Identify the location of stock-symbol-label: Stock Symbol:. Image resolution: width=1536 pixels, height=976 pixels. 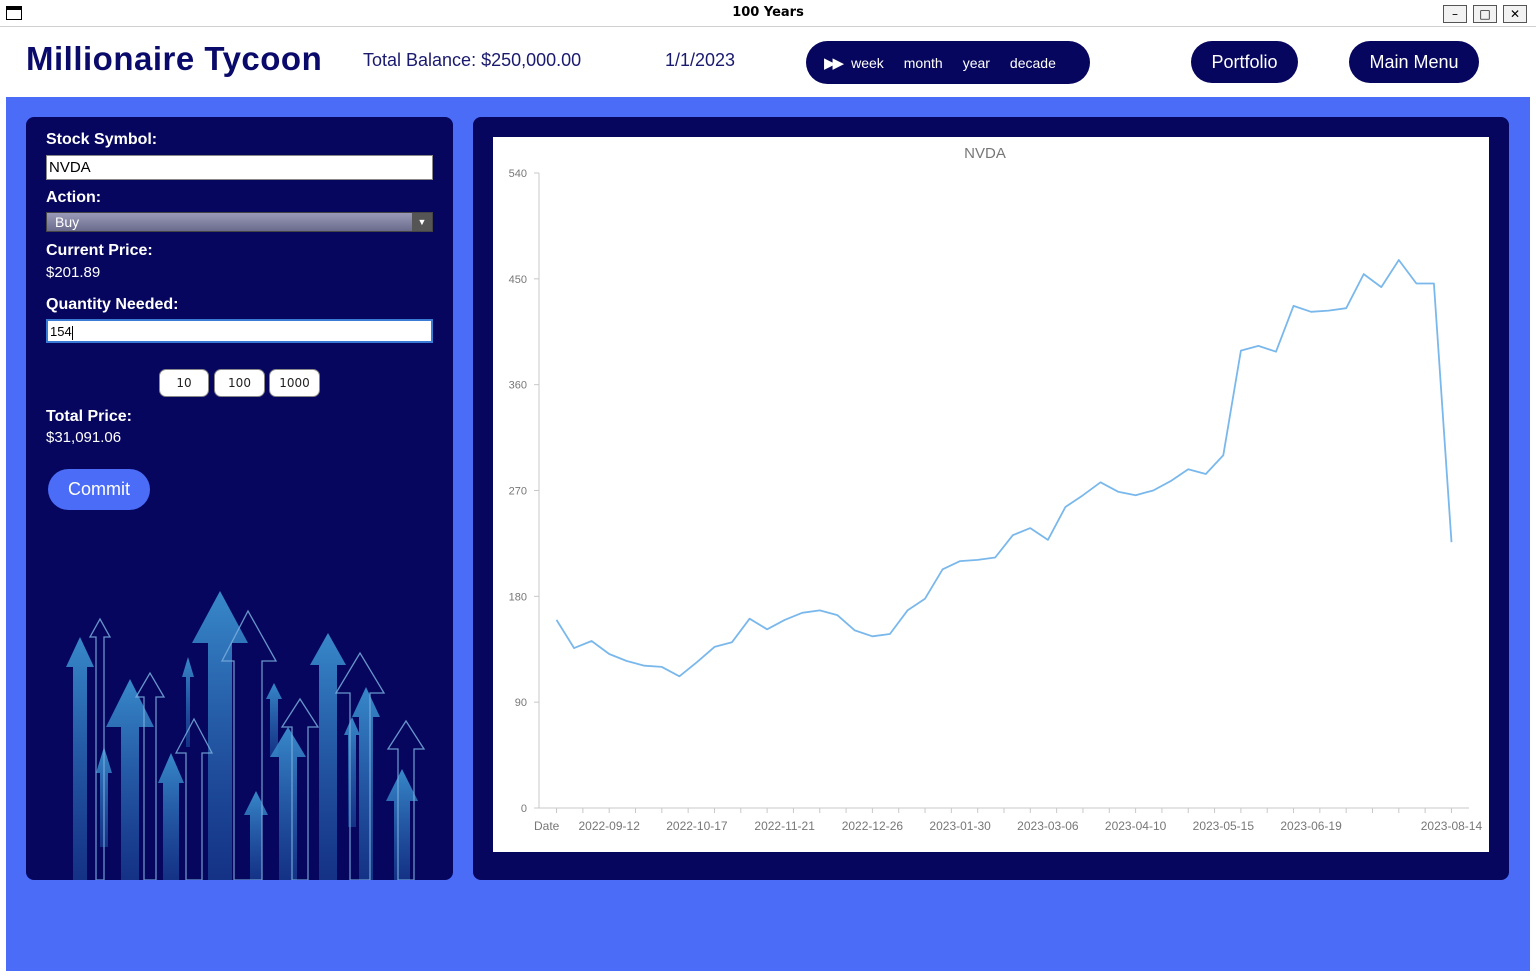
(102, 139).